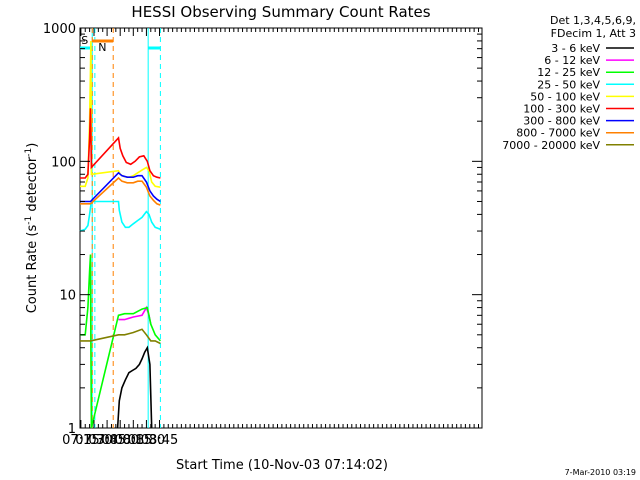  Describe the element at coordinates (561, 109) in the screenshot. I see `legend-entry-label: 100 - 300 keV` at that location.